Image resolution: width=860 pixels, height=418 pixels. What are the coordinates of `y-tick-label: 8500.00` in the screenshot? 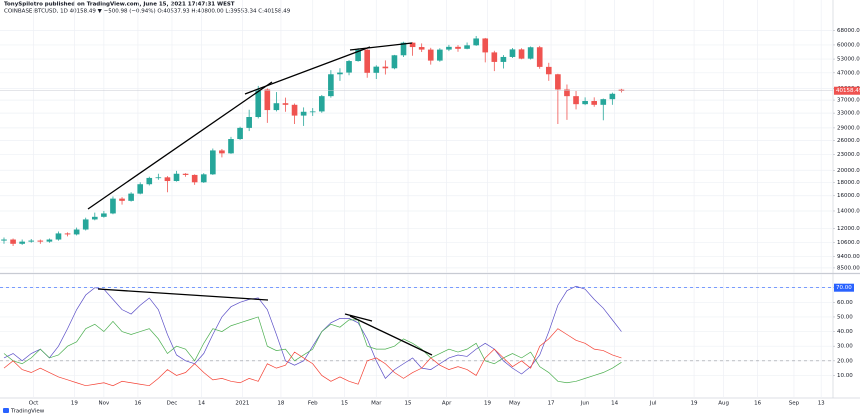 It's located at (848, 268).